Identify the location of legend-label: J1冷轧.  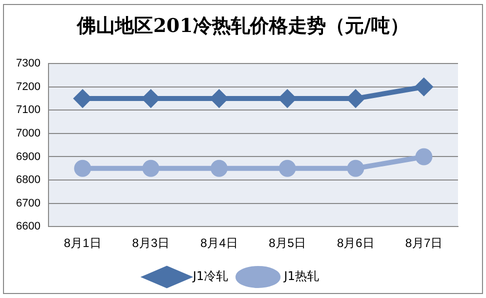
(210, 276).